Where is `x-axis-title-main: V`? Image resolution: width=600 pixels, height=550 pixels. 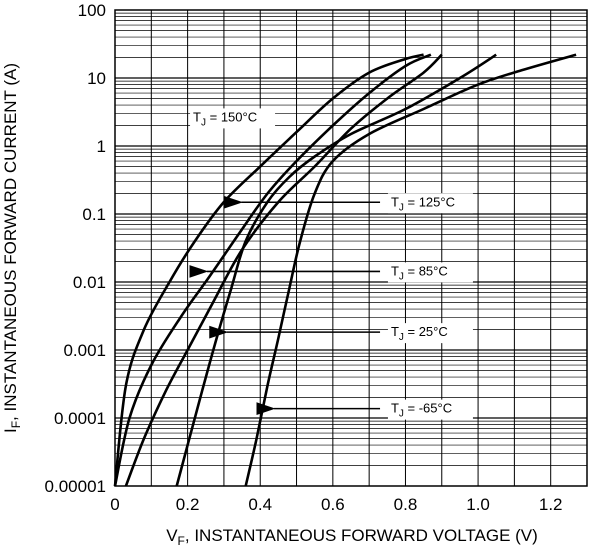
x-axis-title-main: V is located at coordinates (172, 535).